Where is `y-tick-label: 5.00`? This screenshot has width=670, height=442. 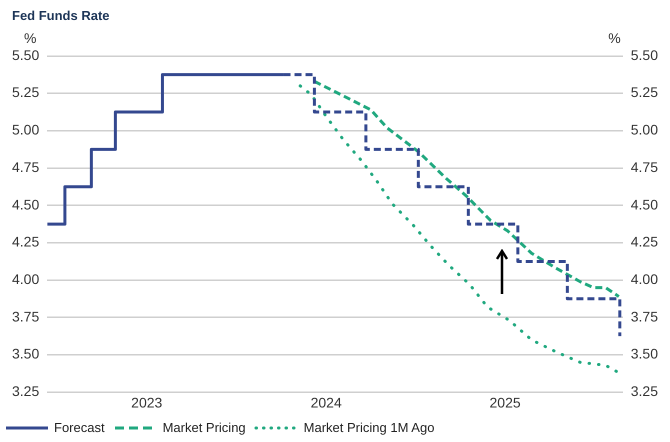 y-tick-label: 5.00 is located at coordinates (26, 130).